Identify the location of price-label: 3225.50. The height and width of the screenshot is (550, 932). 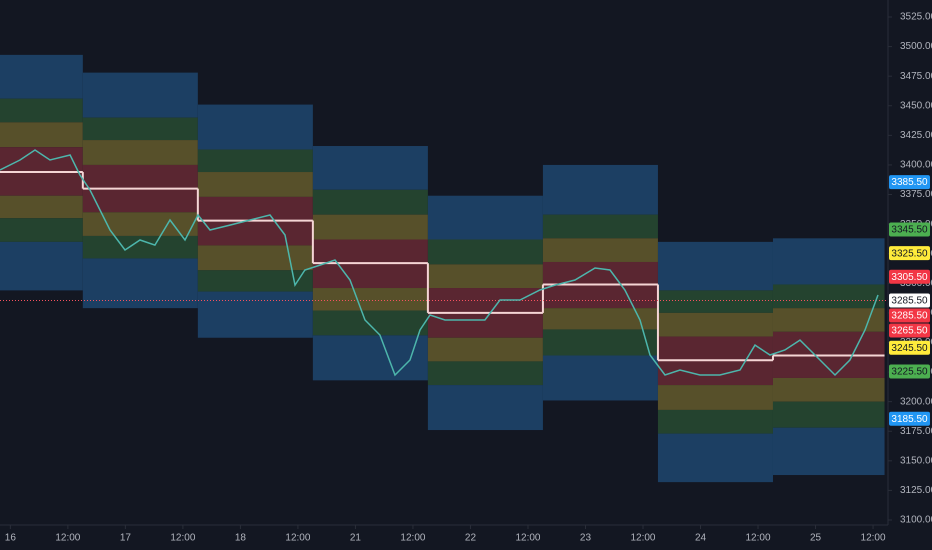
(909, 372).